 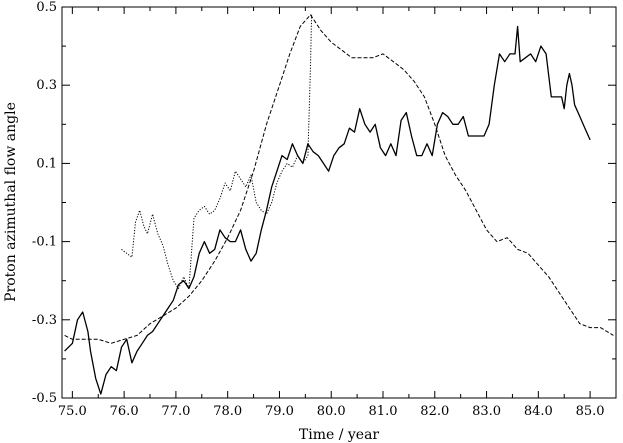 I want to click on x-tick-label: 78.0, so click(x=227, y=411).